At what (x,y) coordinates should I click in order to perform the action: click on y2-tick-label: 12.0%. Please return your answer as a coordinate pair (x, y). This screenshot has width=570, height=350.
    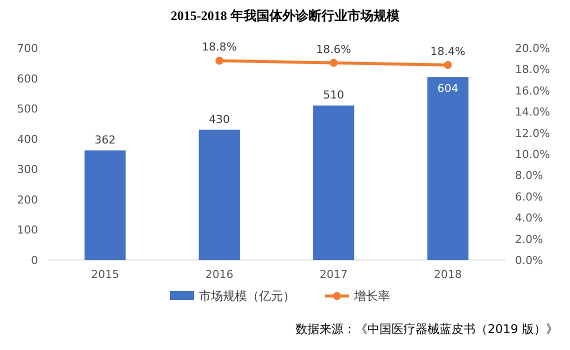
    Looking at the image, I should click on (532, 133).